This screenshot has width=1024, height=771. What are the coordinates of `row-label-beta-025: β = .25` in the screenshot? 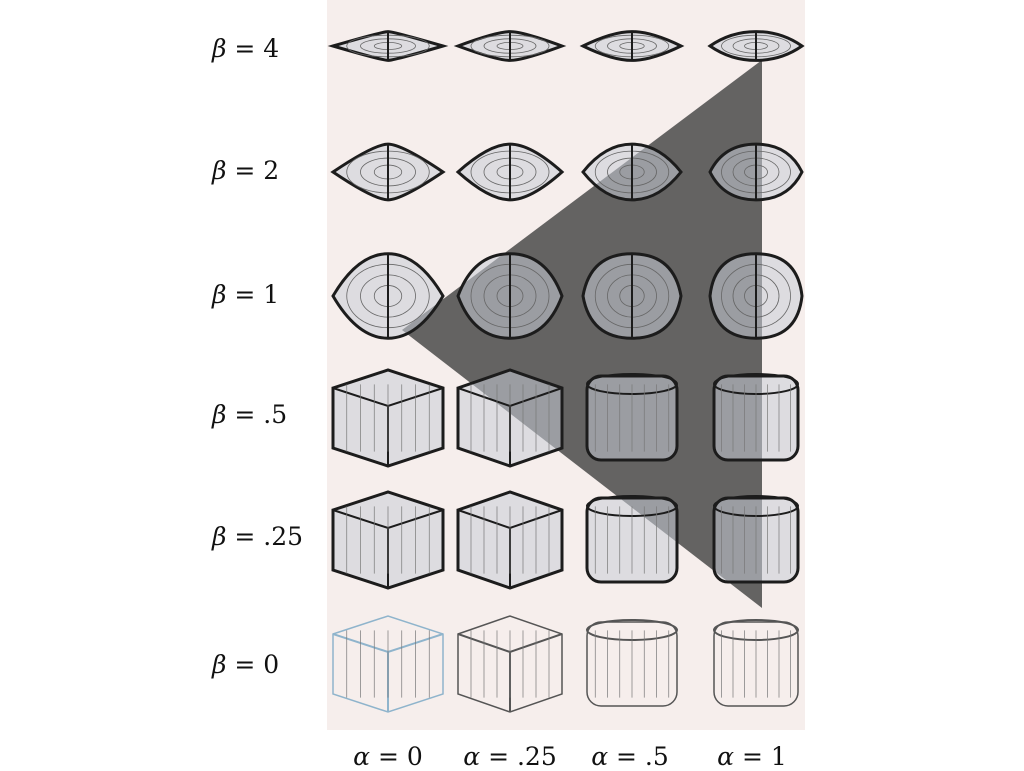 It's located at (258, 536).